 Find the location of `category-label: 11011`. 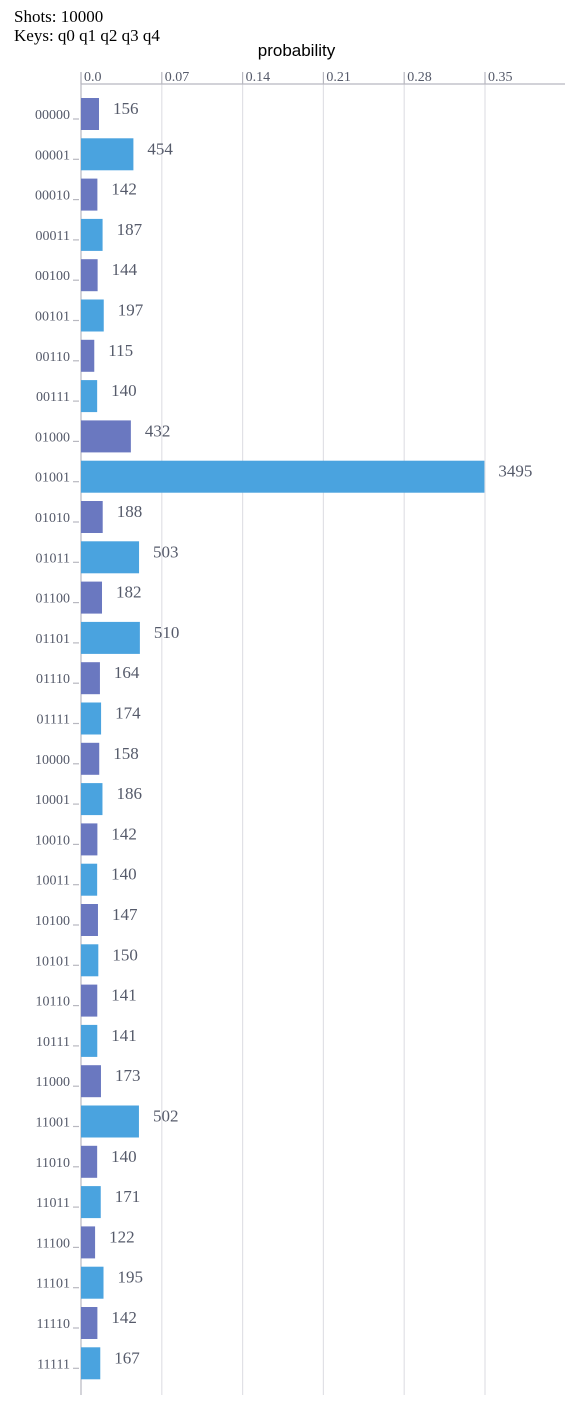

category-label: 11011 is located at coordinates (53, 1203).